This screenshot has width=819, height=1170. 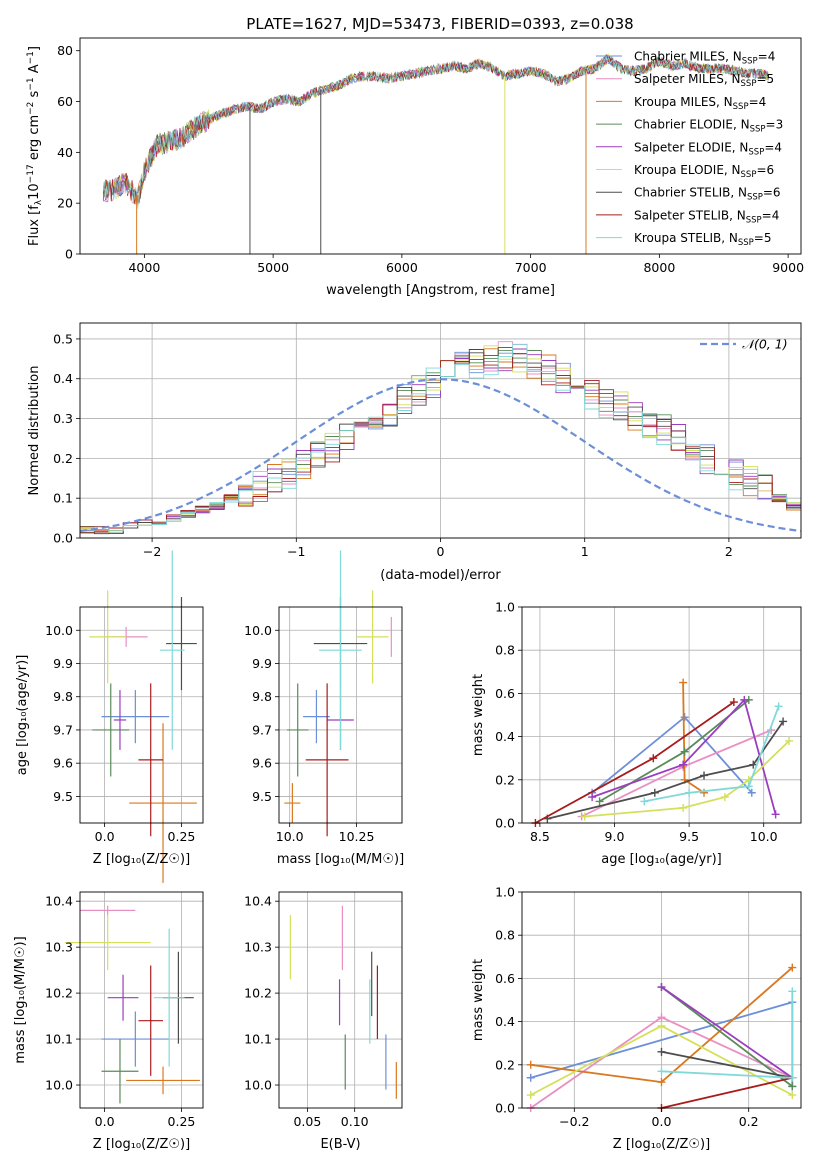 I want to click on x-tick-label: 2, so click(x=729, y=551).